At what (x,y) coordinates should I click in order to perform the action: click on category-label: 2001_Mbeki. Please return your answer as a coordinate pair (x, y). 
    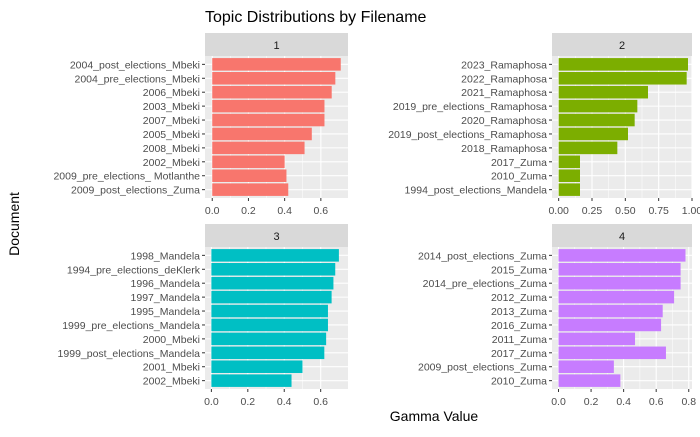
    Looking at the image, I should click on (171, 368).